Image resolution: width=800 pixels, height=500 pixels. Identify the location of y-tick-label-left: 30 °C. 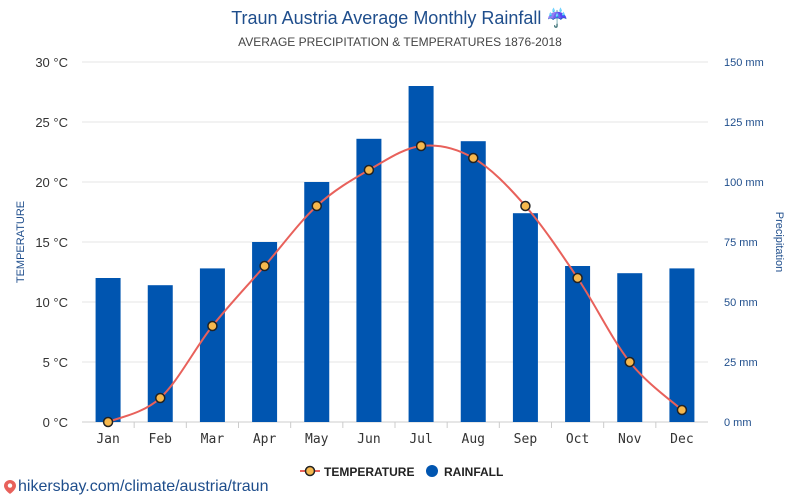
(51, 62).